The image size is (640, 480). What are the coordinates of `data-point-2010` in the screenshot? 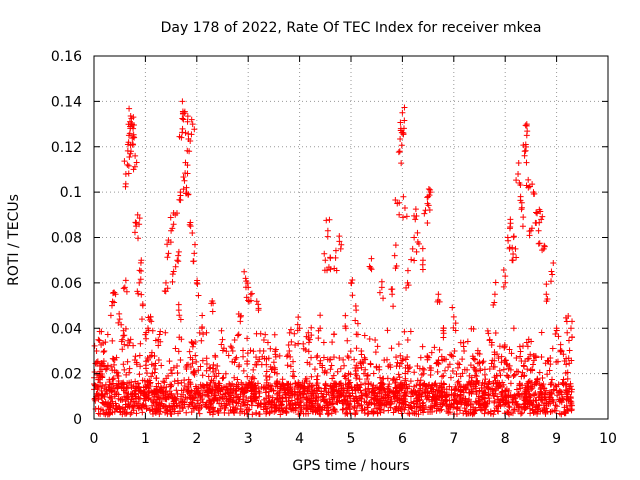 It's located at (156, 386).